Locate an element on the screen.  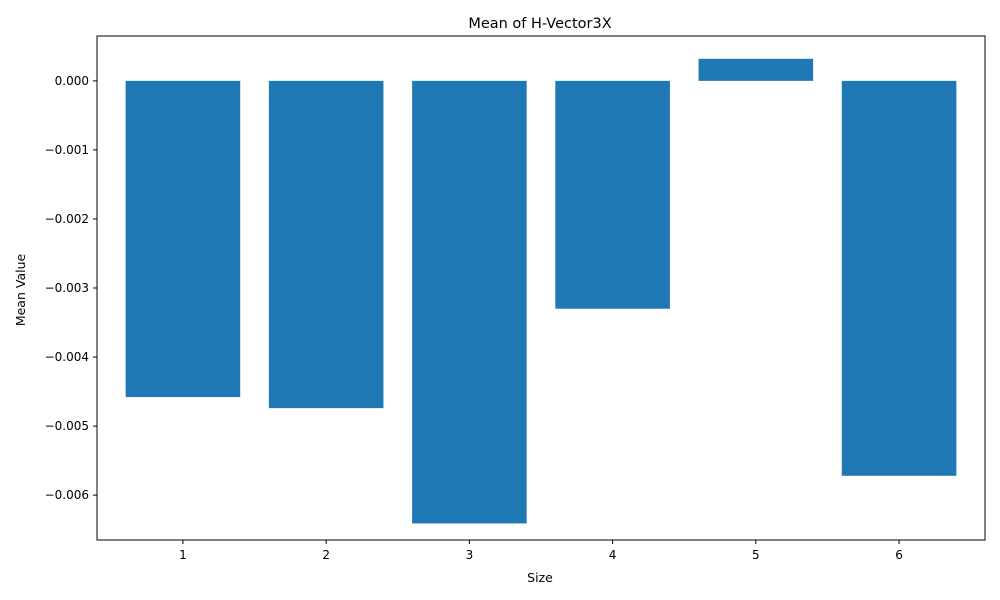
y-tick-label: −0.001 is located at coordinates (67, 150).